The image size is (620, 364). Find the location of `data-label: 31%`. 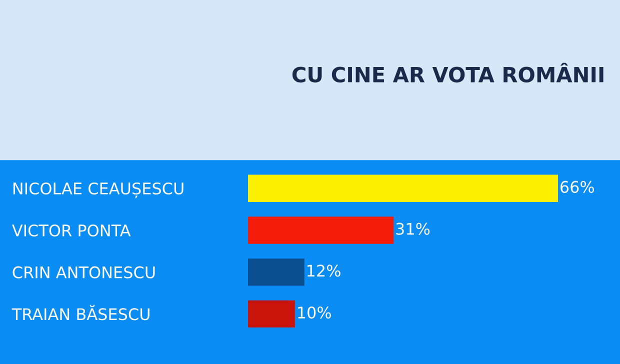

data-label: 31% is located at coordinates (413, 228).